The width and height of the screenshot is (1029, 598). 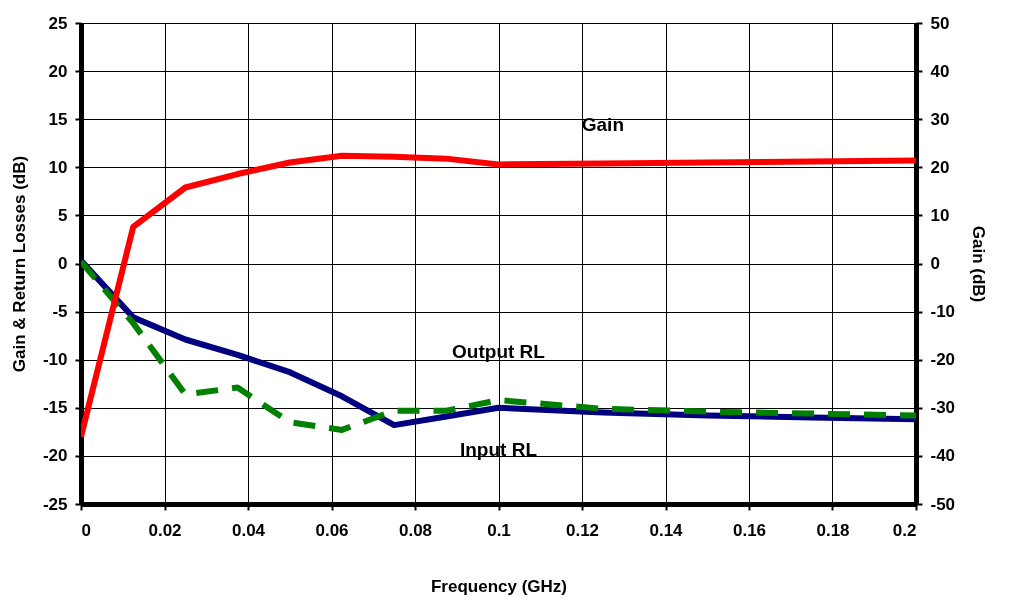 What do you see at coordinates (19, 264) in the screenshot?
I see `y-axis-title: Gain & Return Losses (dB)` at bounding box center [19, 264].